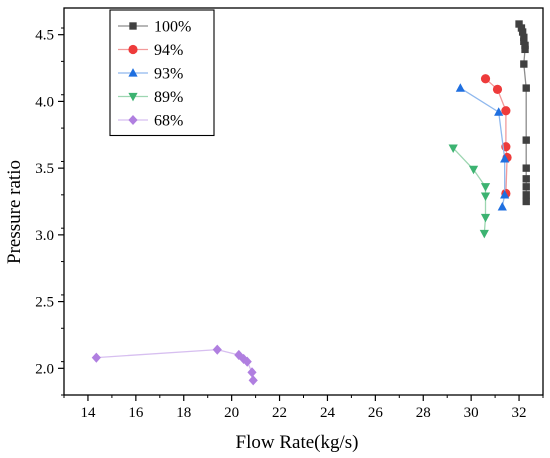 Image resolution: width=550 pixels, height=458 pixels. What do you see at coordinates (453, 148) in the screenshot?
I see `data-point-89%-0` at bounding box center [453, 148].